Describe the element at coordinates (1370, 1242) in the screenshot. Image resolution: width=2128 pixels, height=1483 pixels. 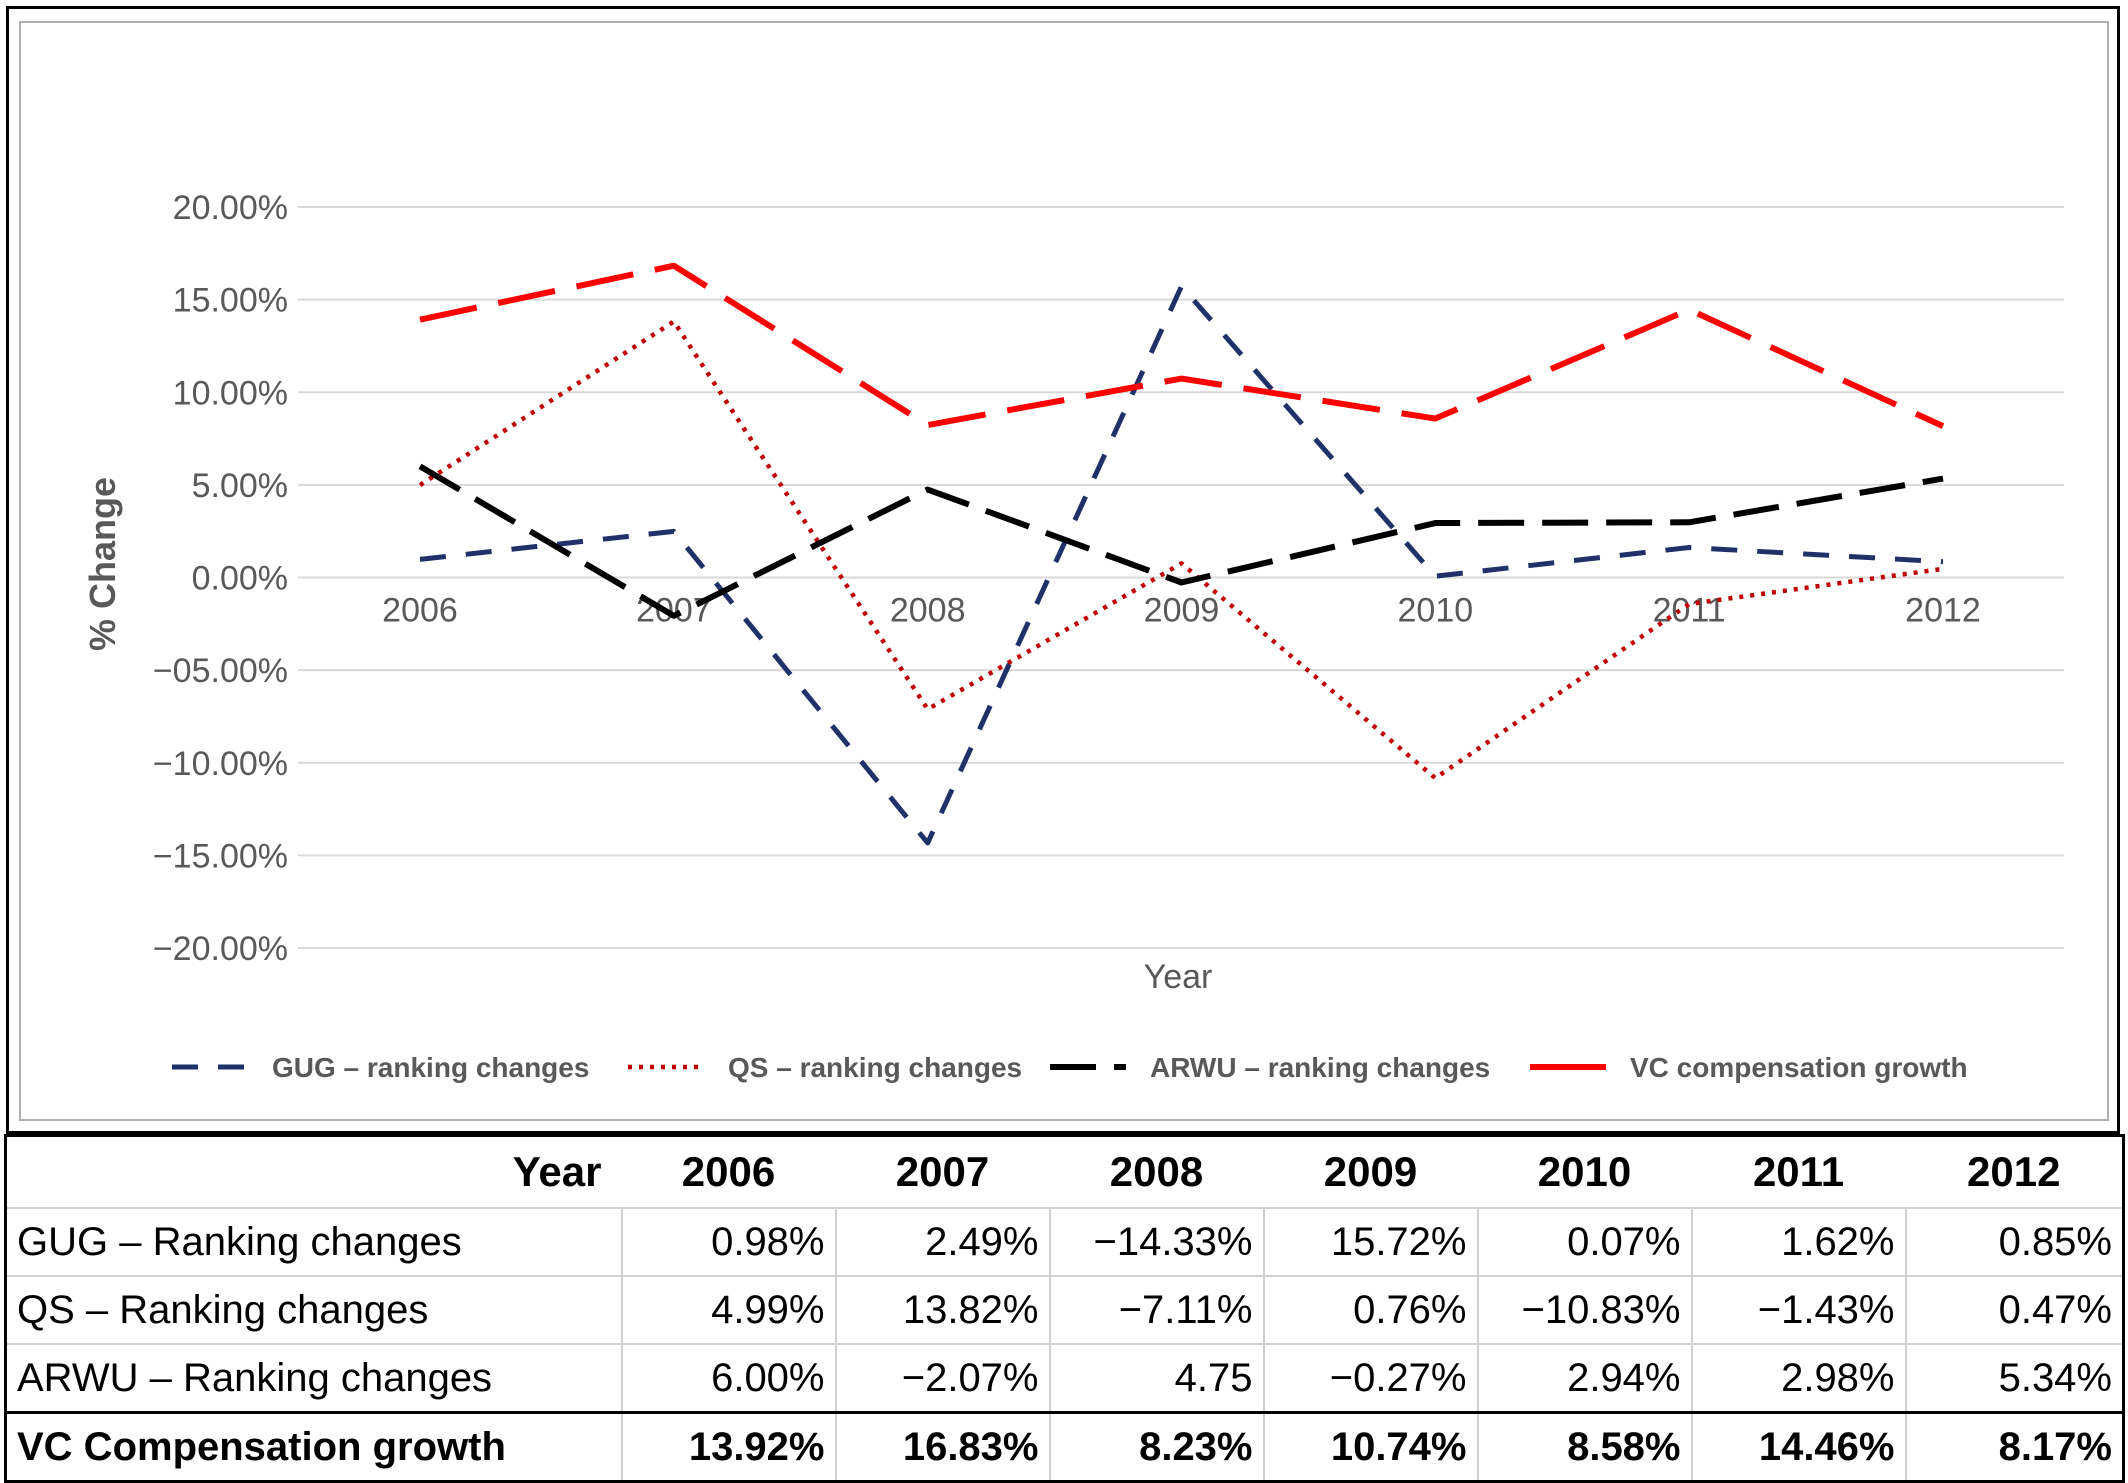
I see `table-cell: 15.72%` at that location.